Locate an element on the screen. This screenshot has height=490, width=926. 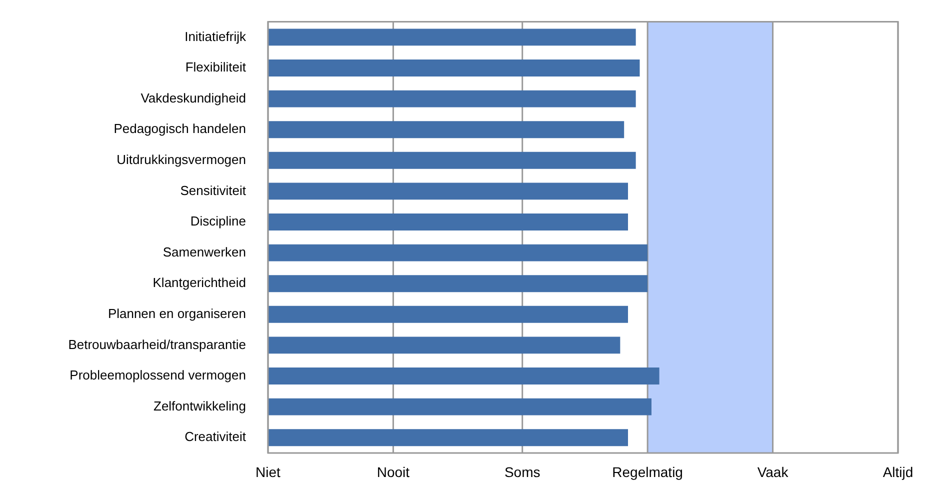
y-tick-label: Probleemoplossend vermogen is located at coordinates (158, 375).